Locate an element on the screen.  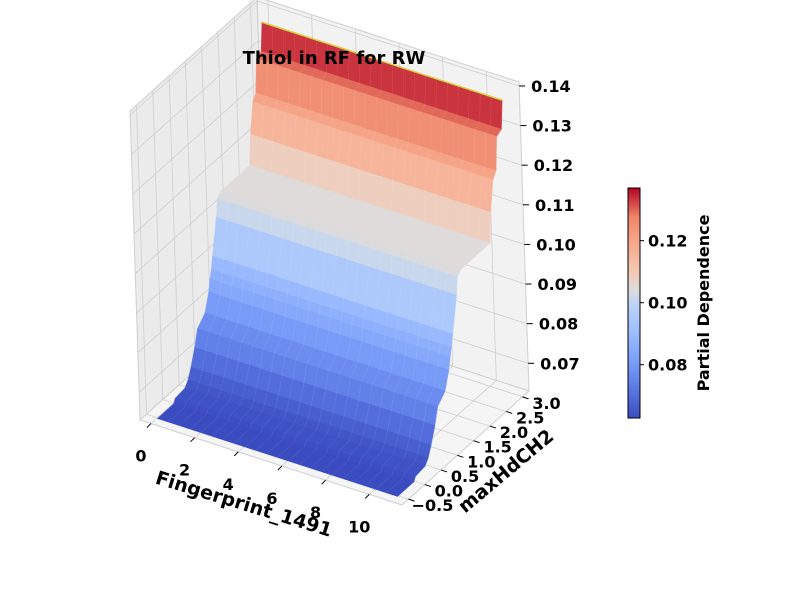
z-tick-label: 0.12 is located at coordinates (553, 165).